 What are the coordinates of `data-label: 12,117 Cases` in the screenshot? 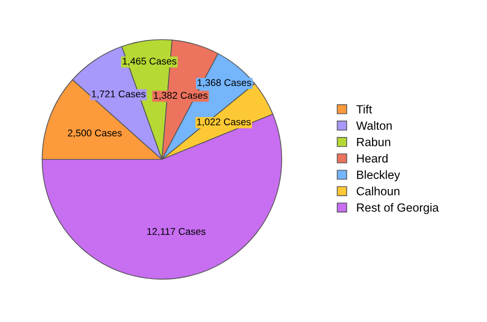 It's located at (176, 232).